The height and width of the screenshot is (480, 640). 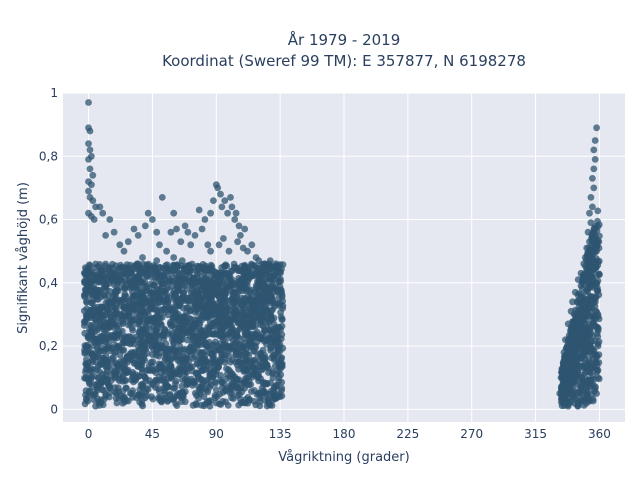 What do you see at coordinates (152, 434) in the screenshot?
I see `x-tick-label: 45` at bounding box center [152, 434].